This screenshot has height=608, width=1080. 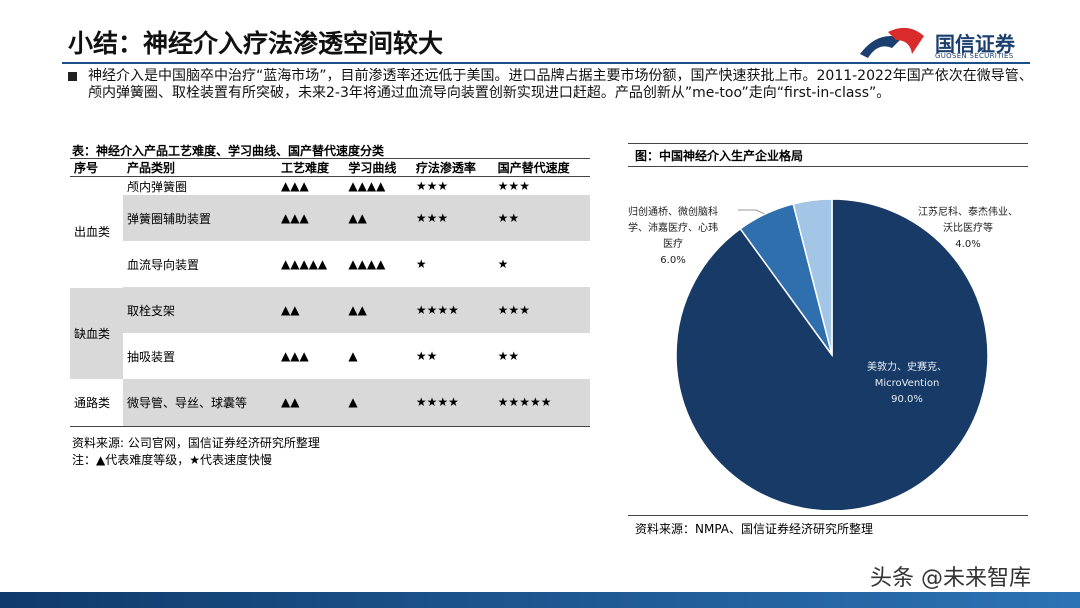 What do you see at coordinates (96, 333) in the screenshot?
I see `group-cell: 缺血类` at bounding box center [96, 333].